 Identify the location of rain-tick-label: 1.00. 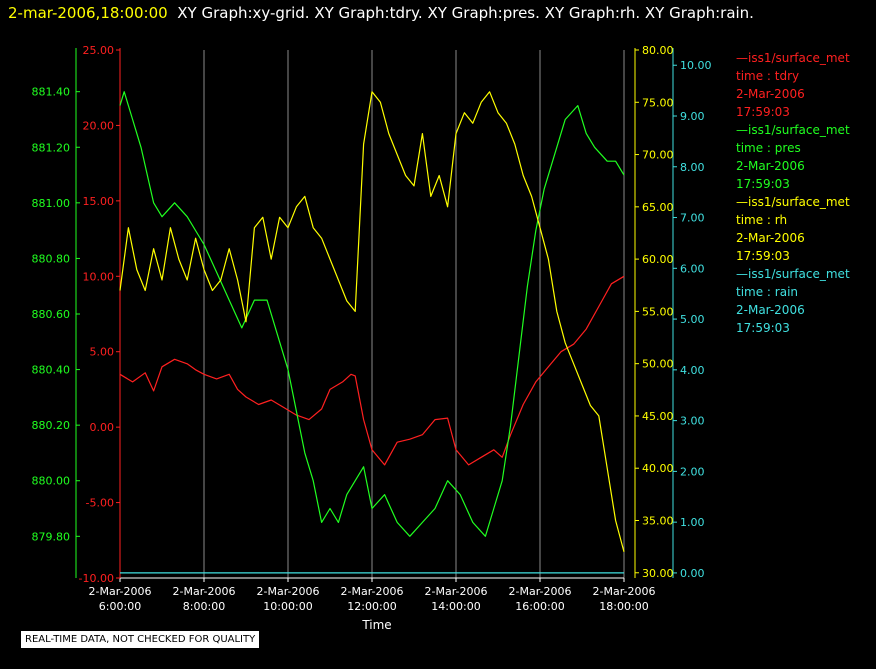
(692, 522).